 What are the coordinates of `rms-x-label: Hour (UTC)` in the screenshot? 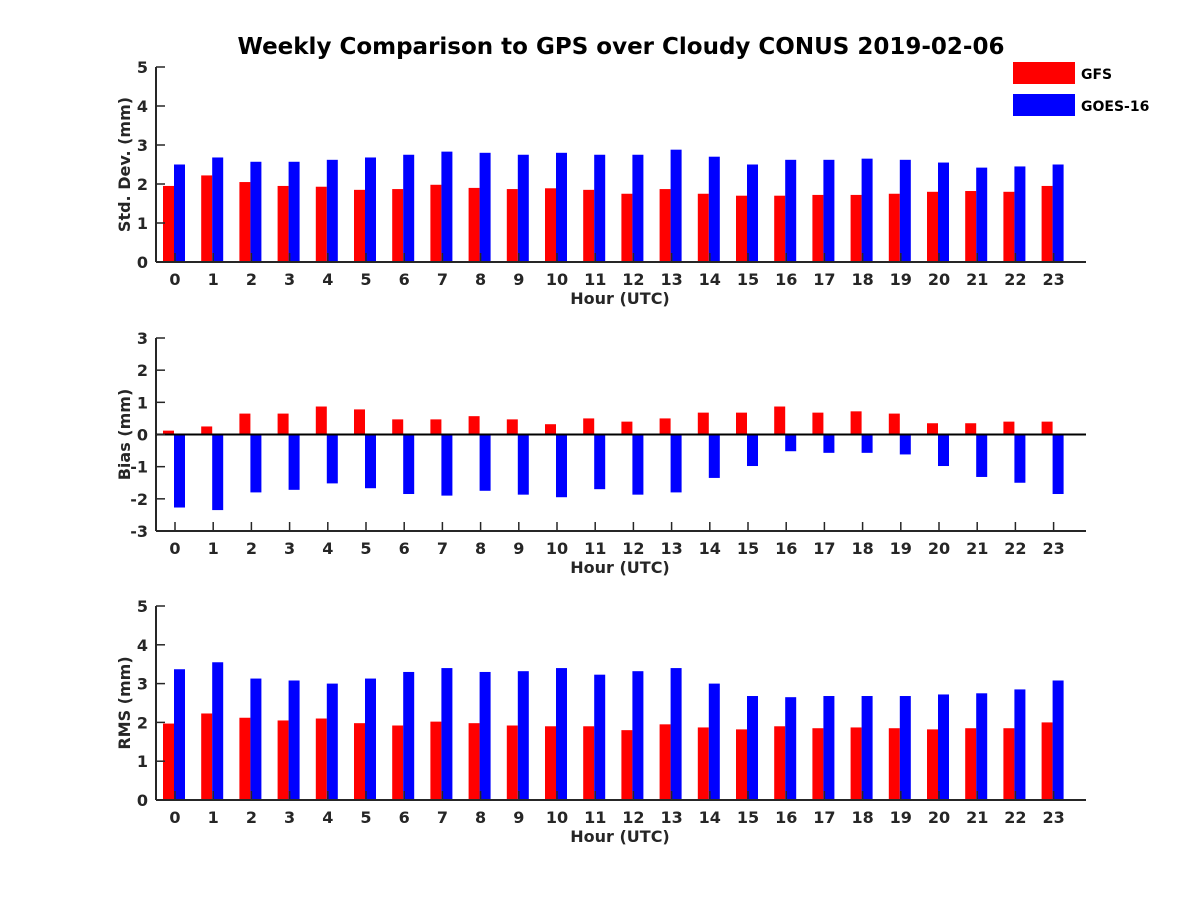 It's located at (620, 836).